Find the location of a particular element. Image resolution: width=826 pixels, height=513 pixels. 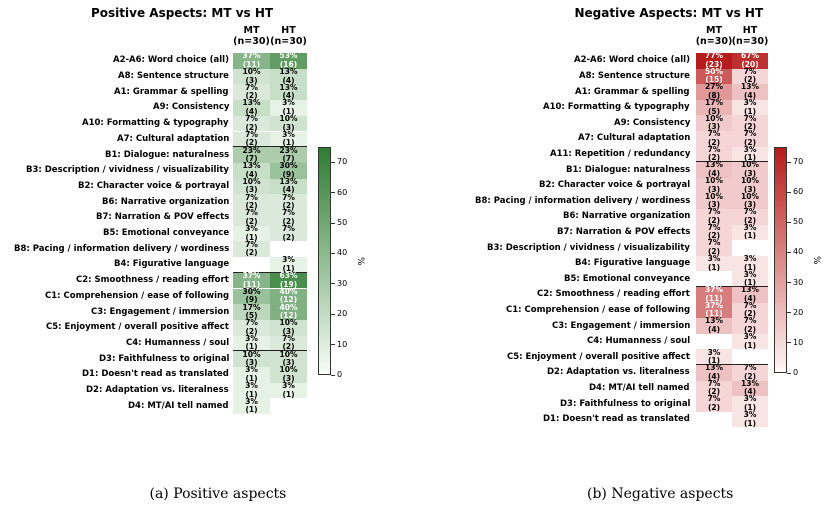

neg-heatmap-cell-mt: 50% (15) is located at coordinates (714, 76).